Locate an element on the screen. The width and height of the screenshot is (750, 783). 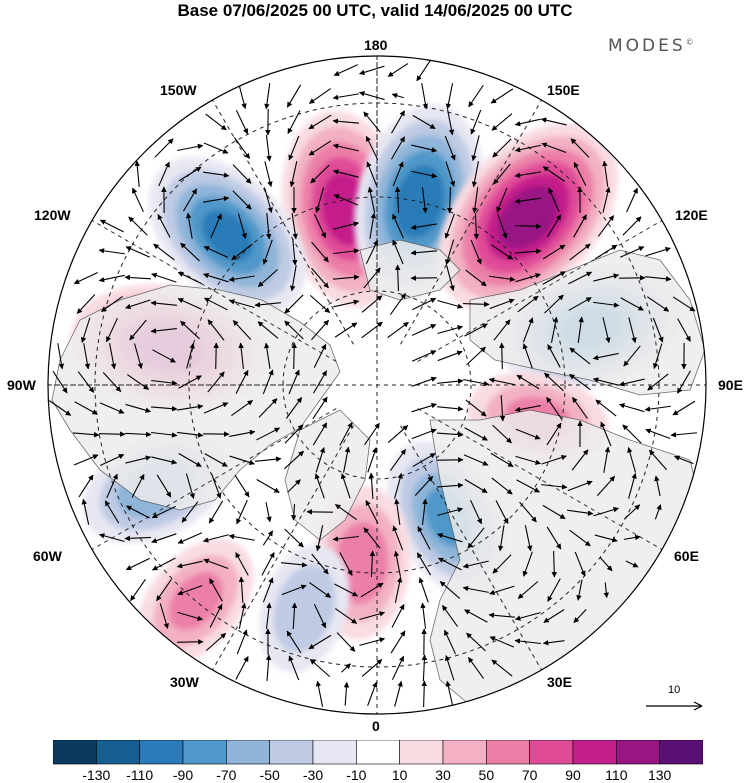
colorbar-label: -110 is located at coordinates (140, 775).